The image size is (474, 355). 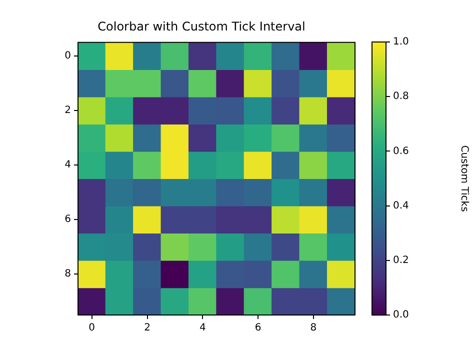 I want to click on x-tick-label: 2, so click(x=147, y=328).